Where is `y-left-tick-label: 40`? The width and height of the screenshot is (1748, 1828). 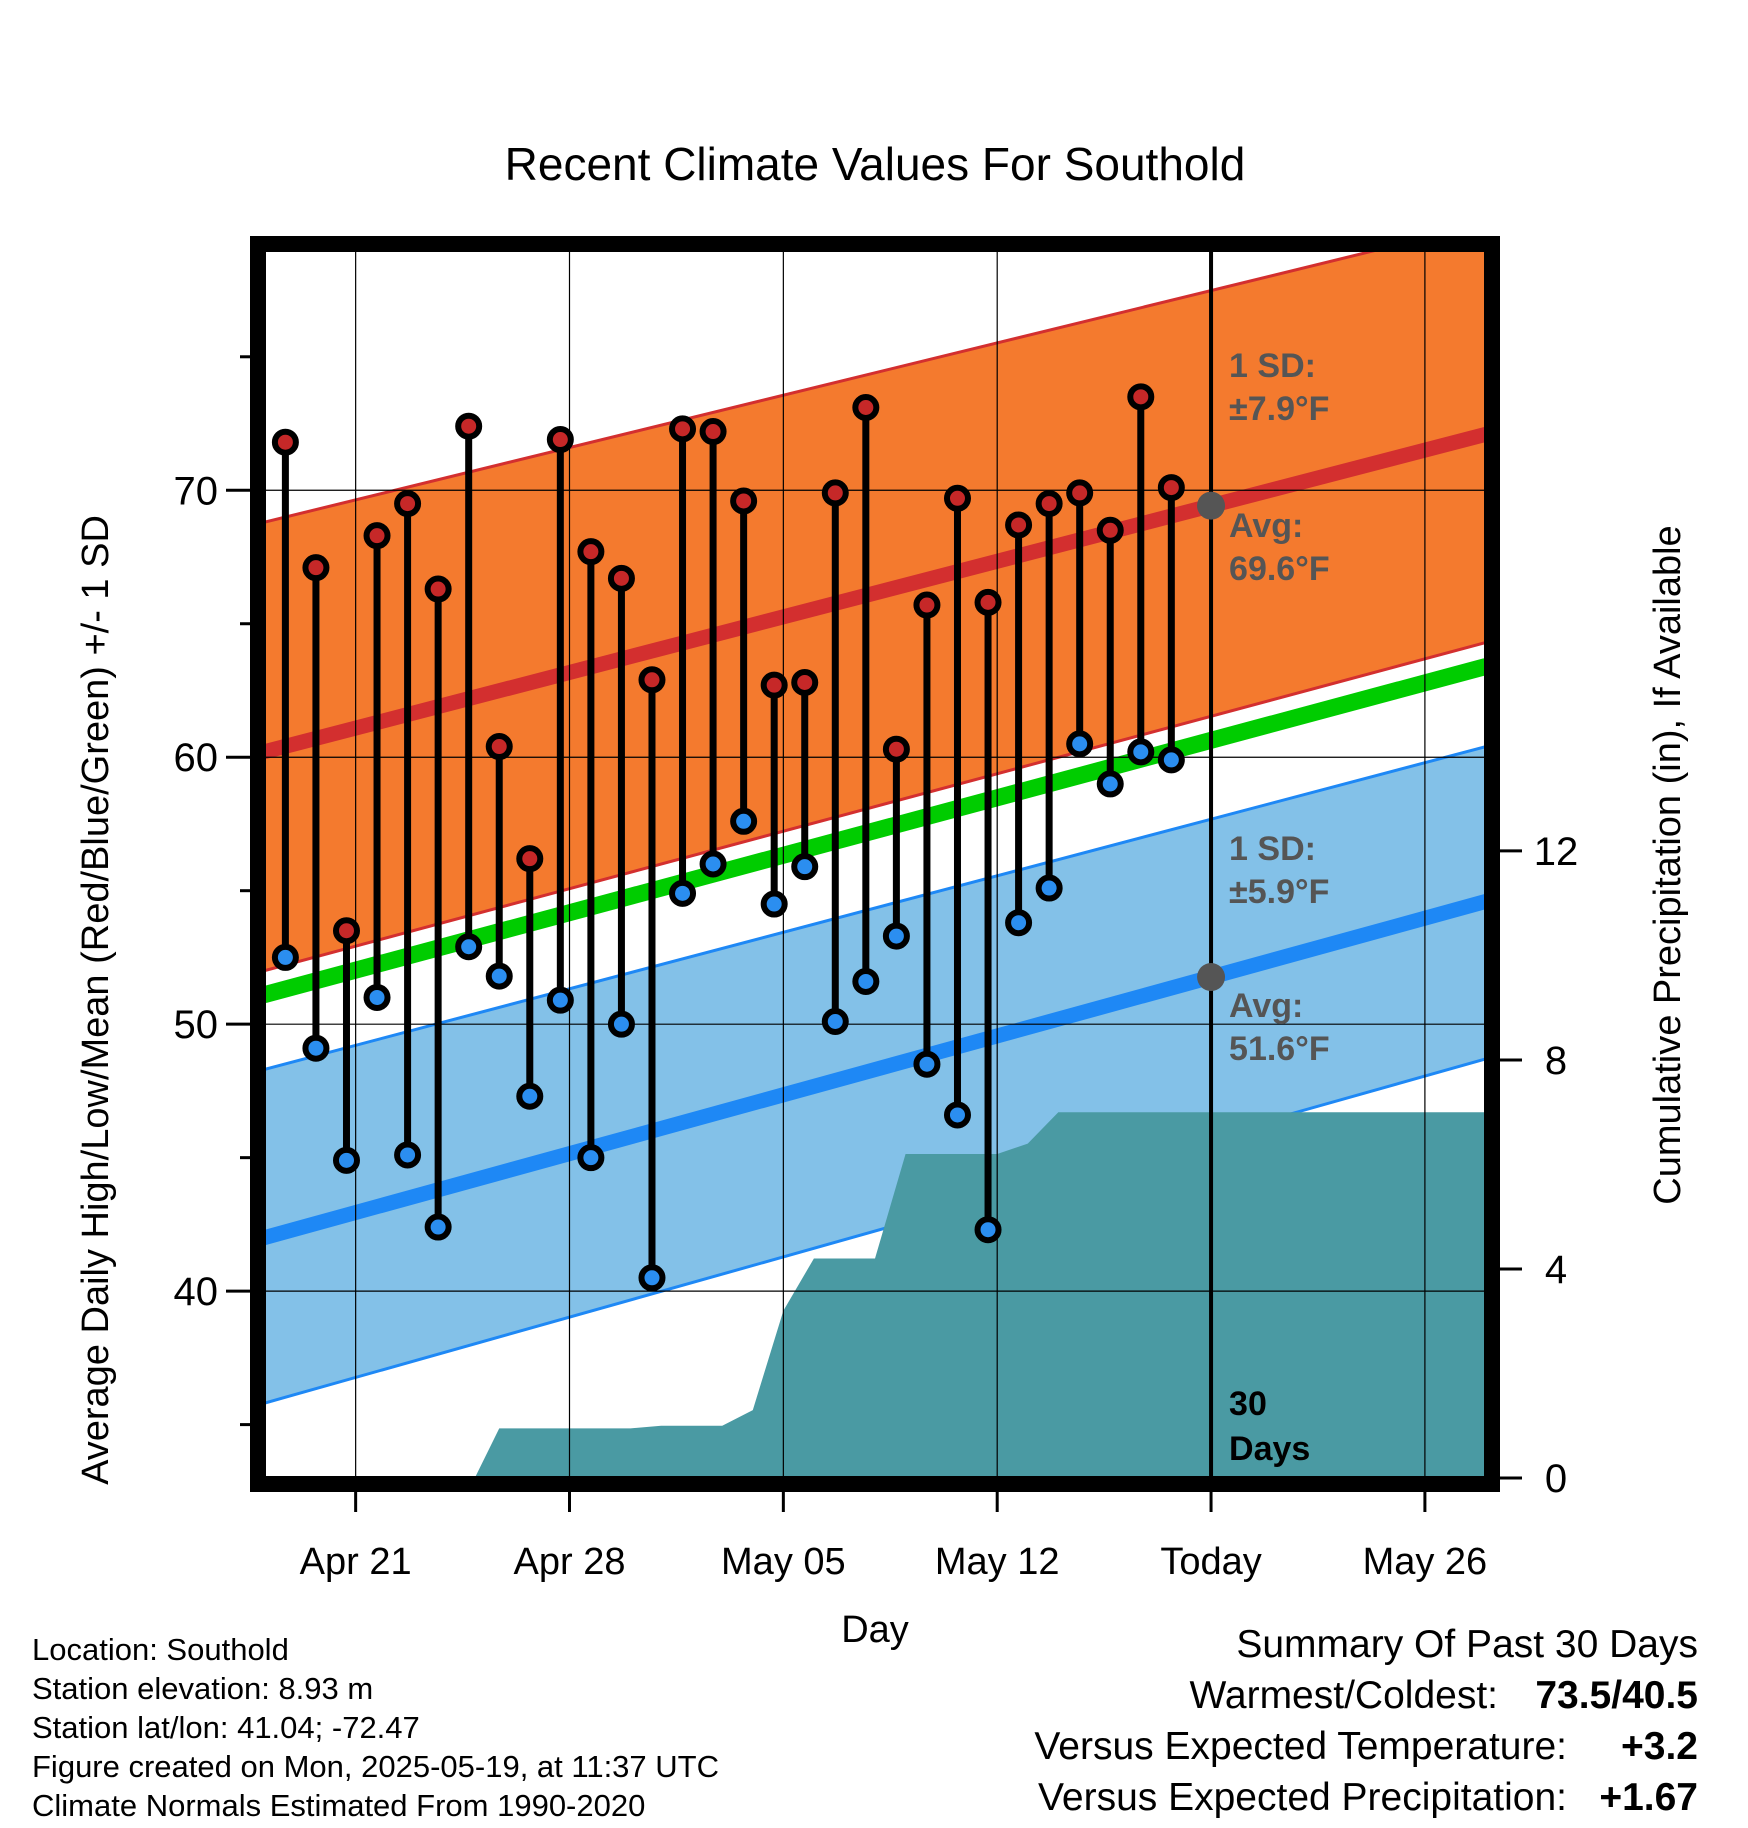
y-left-tick-label: 40 is located at coordinates (196, 1292).